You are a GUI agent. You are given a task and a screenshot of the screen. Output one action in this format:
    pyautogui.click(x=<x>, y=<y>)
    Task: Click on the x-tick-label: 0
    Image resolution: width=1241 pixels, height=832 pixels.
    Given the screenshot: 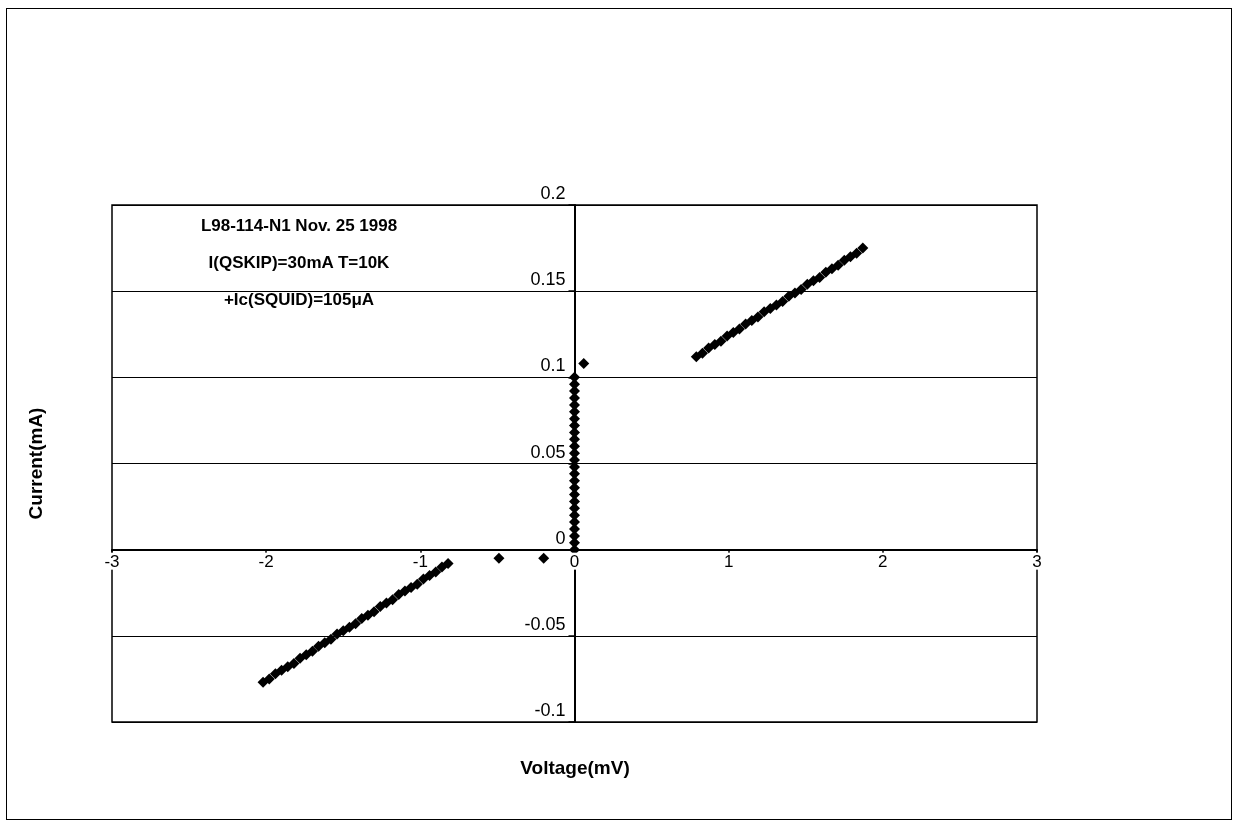 What is the action you would take?
    pyautogui.click(x=574, y=561)
    